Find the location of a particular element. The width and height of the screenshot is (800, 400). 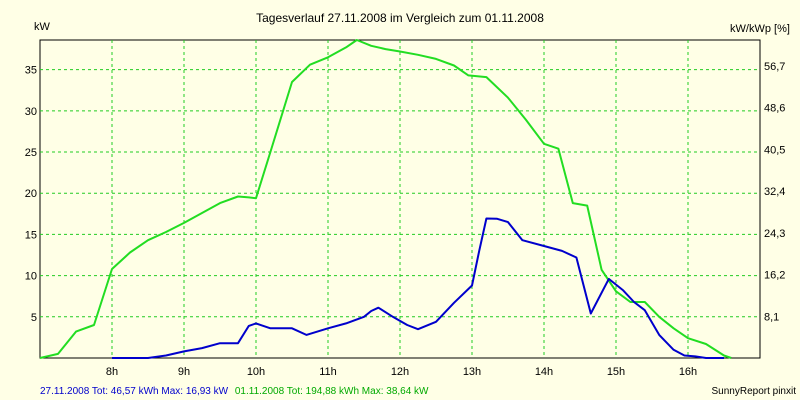

y-tick-label-right-24,3: 24,3 is located at coordinates (774, 234).